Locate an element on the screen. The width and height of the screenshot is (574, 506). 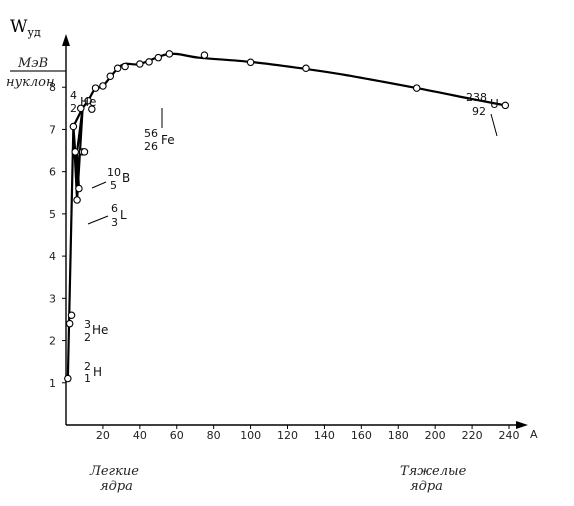
x-ticks: 20 40 60 80 100 120 140 160 180 200 220 240 is located at coordinates (308, 433).